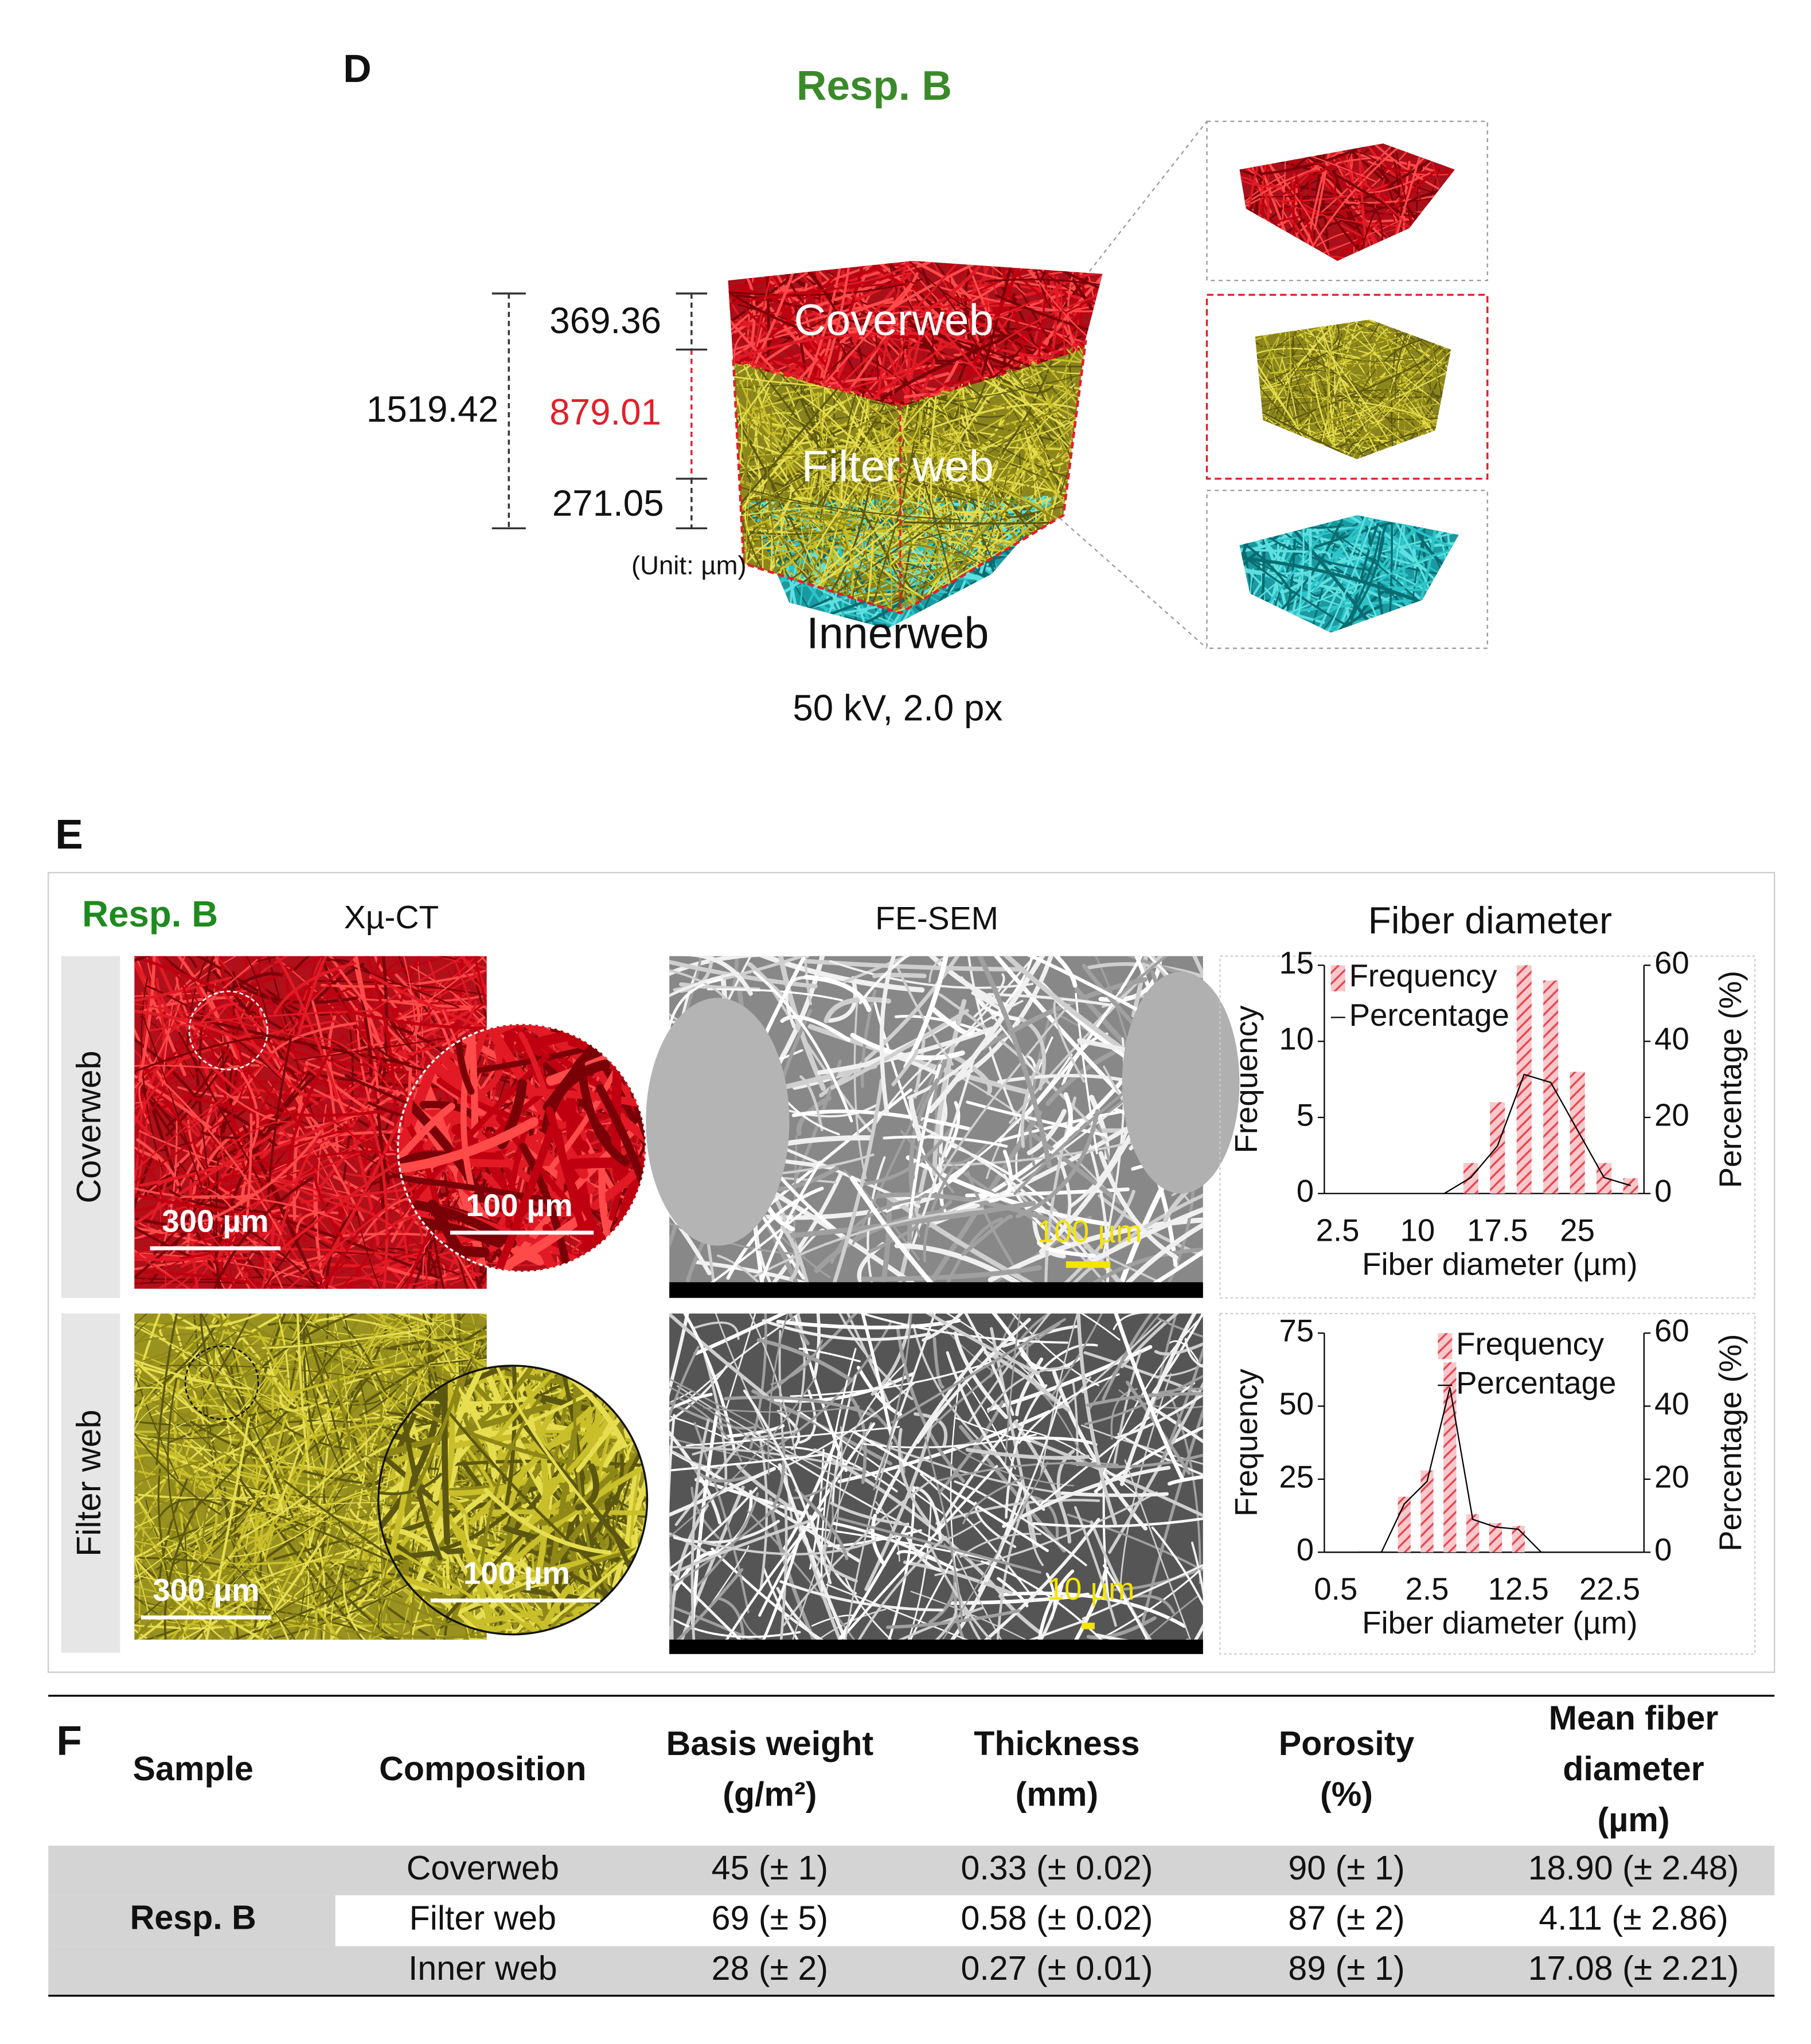  I want to click on zoom-ring, so click(513, 1500).